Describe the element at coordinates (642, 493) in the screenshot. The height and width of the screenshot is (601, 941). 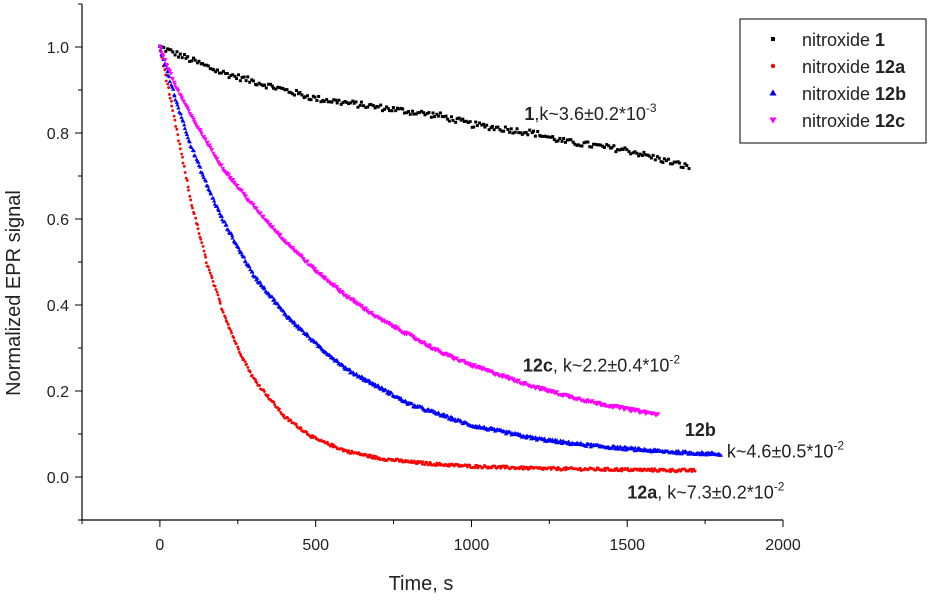
I see `annotation-bold: 12a` at that location.